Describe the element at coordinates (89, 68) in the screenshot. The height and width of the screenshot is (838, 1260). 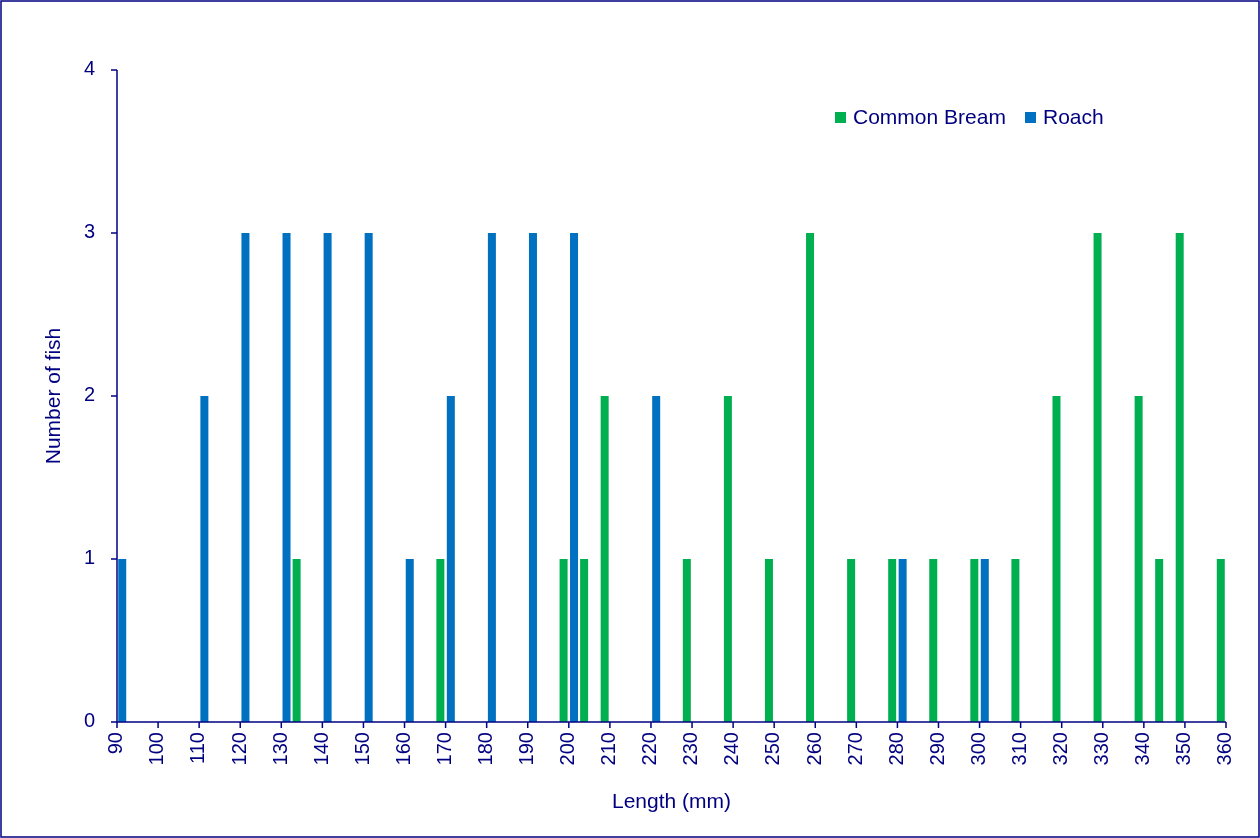
I see `y-tick-label: 4` at that location.